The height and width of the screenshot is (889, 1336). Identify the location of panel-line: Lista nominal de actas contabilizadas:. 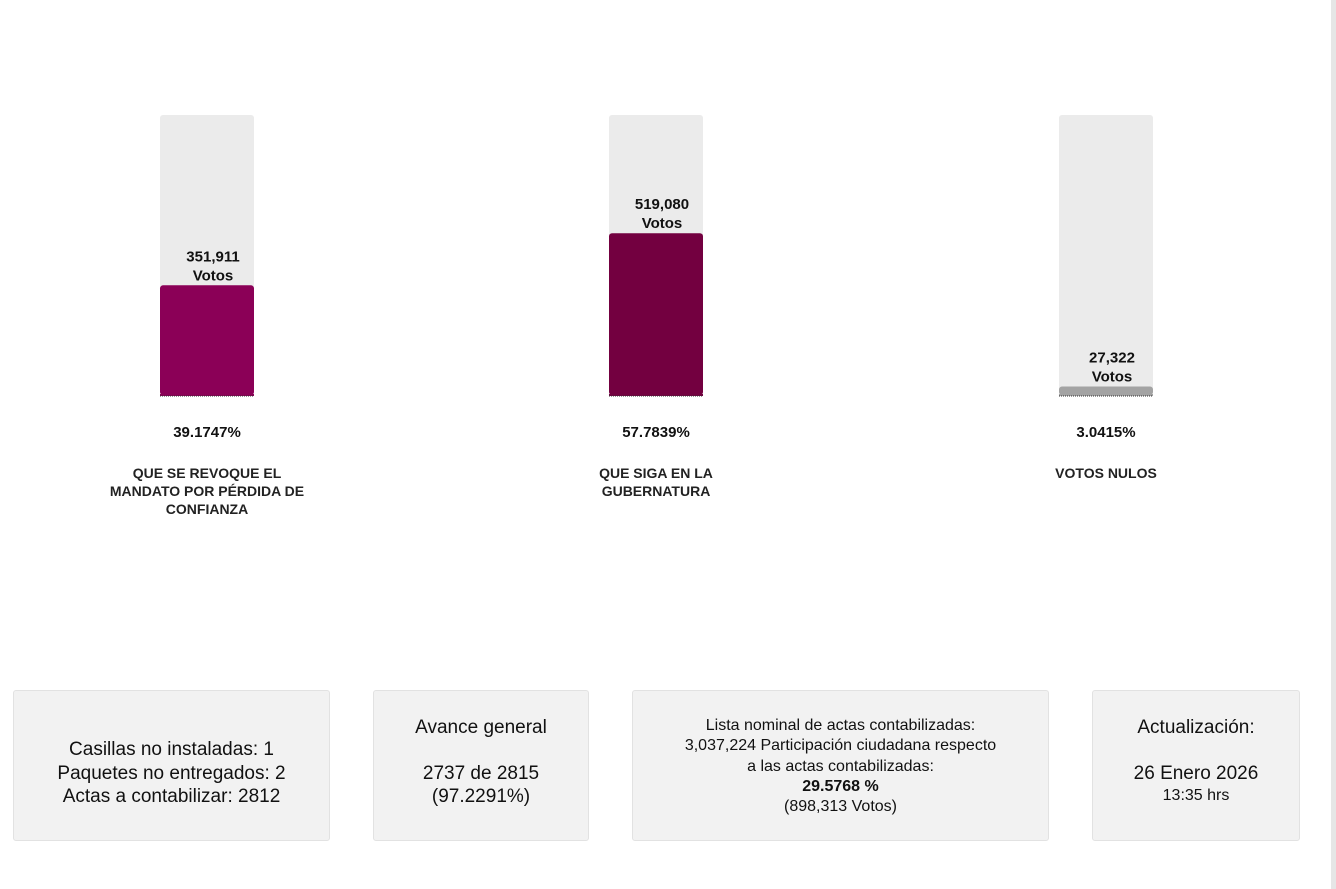
(840, 725).